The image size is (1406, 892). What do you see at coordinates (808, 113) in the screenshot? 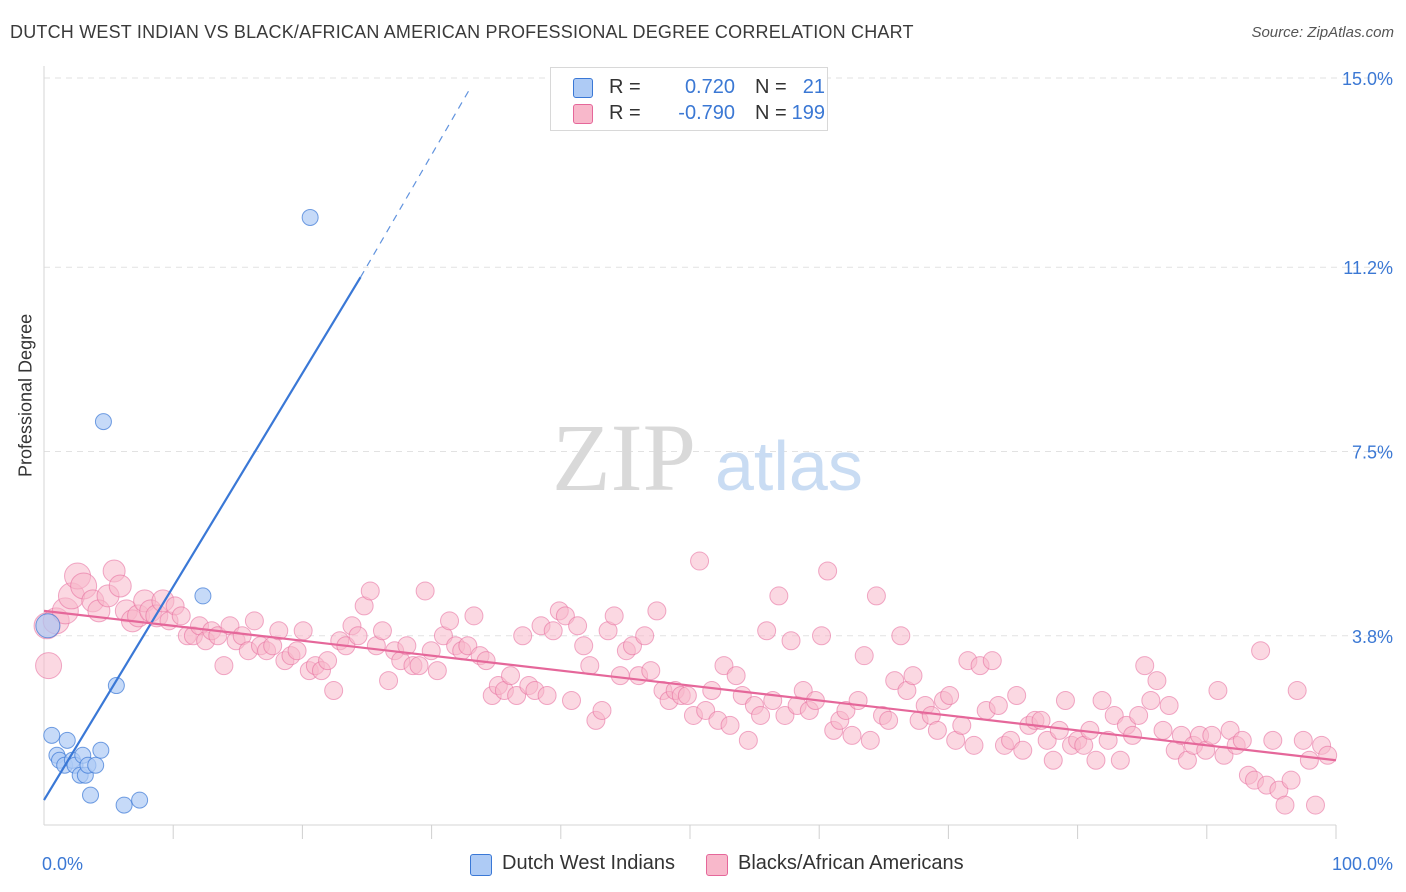
I see `legend-n-value: 199` at bounding box center [808, 113].